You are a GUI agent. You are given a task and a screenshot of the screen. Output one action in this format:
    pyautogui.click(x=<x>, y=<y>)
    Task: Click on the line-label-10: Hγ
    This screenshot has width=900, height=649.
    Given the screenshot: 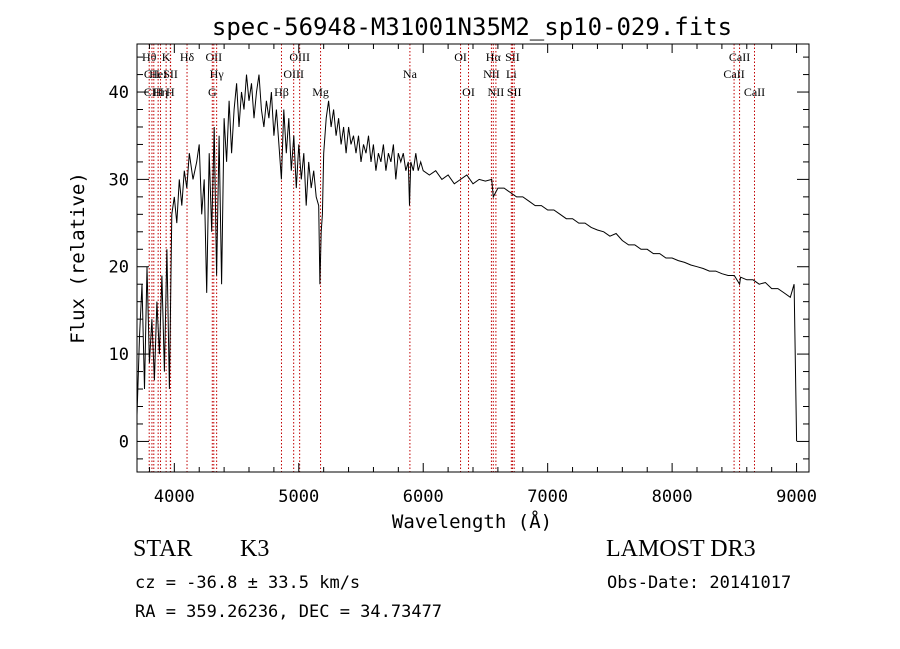 What is the action you would take?
    pyautogui.click(x=217, y=74)
    